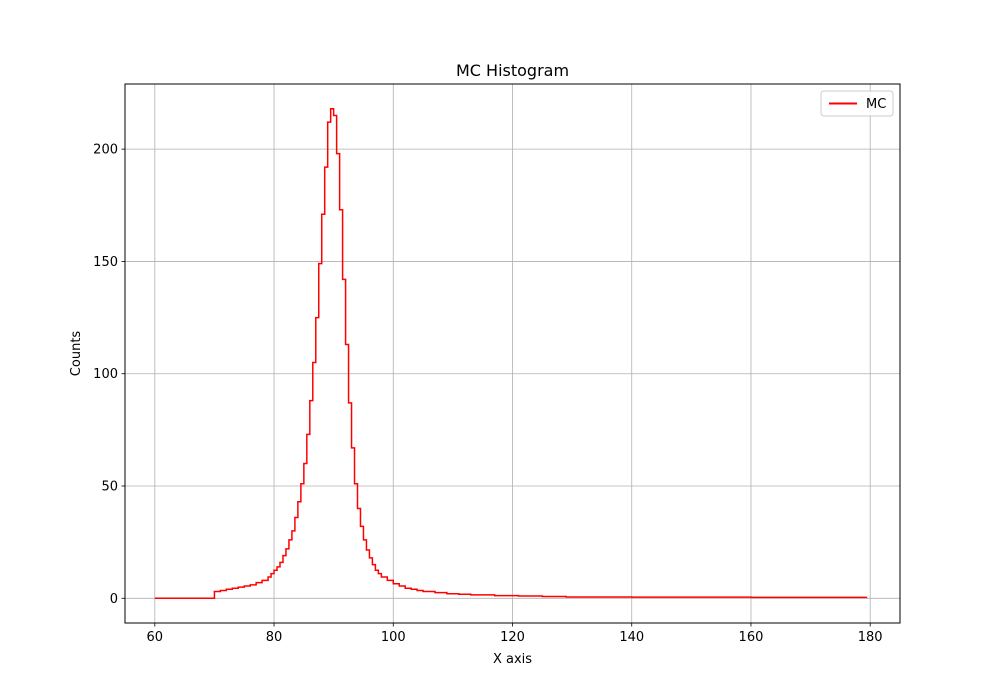  I want to click on y-tick-label: 50, so click(109, 487).